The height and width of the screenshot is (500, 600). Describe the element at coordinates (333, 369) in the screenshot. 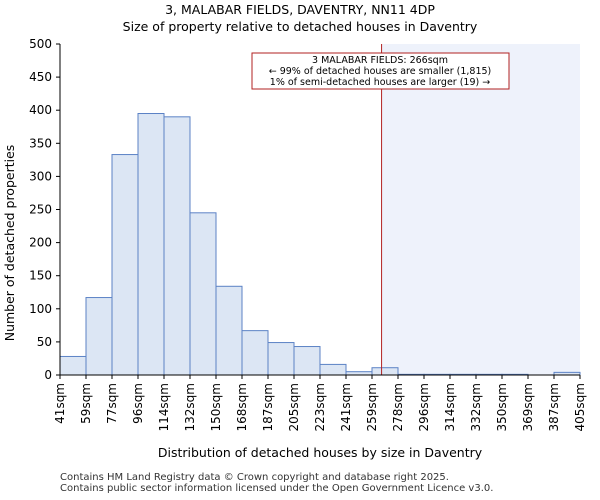

I see `bar-223sqm` at that location.